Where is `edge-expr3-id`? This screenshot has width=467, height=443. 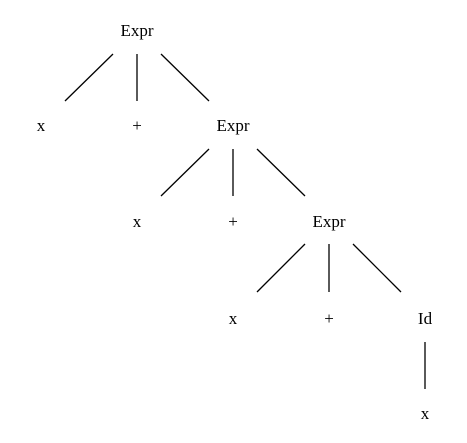
edge-expr3-id is located at coordinates (377, 268).